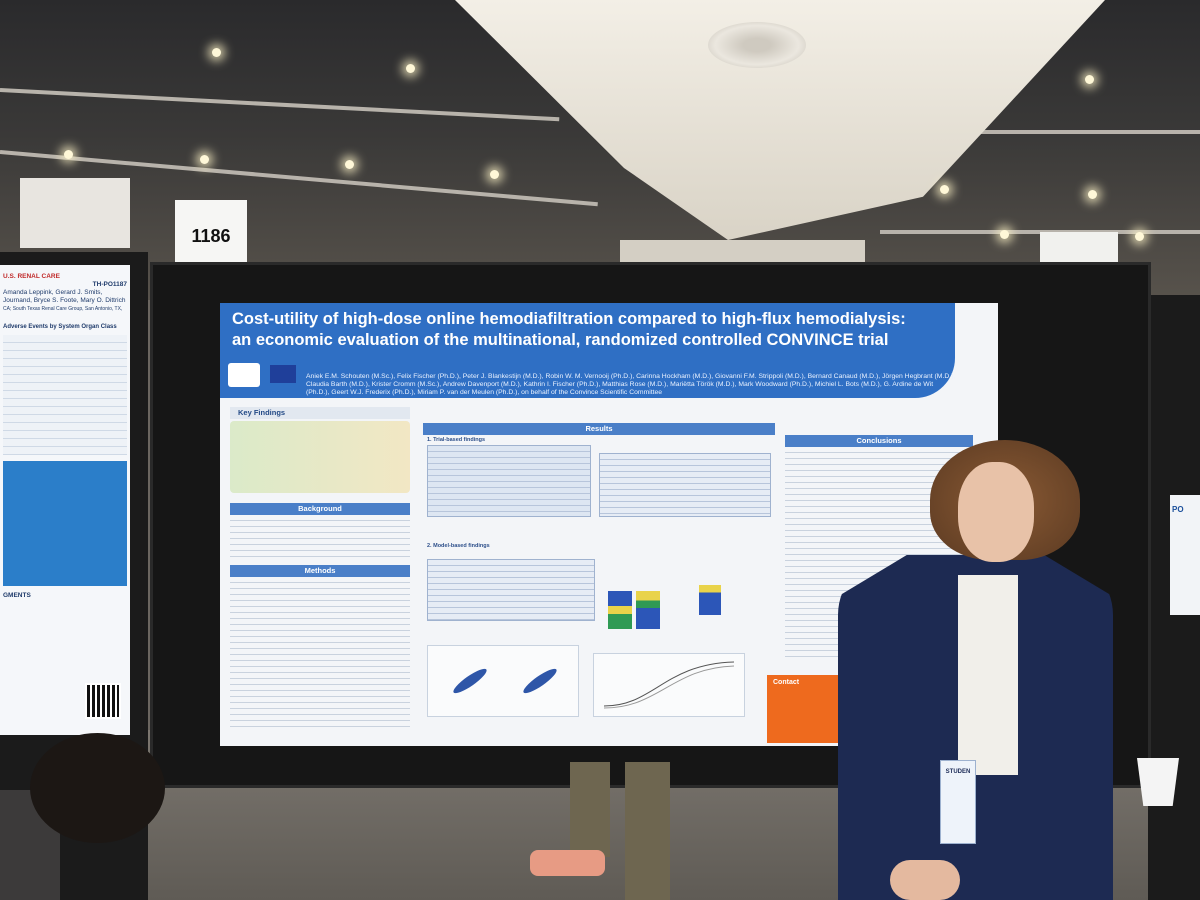 The width and height of the screenshot is (1200, 900). Describe the element at coordinates (320, 654) in the screenshot. I see `methods-text` at that location.